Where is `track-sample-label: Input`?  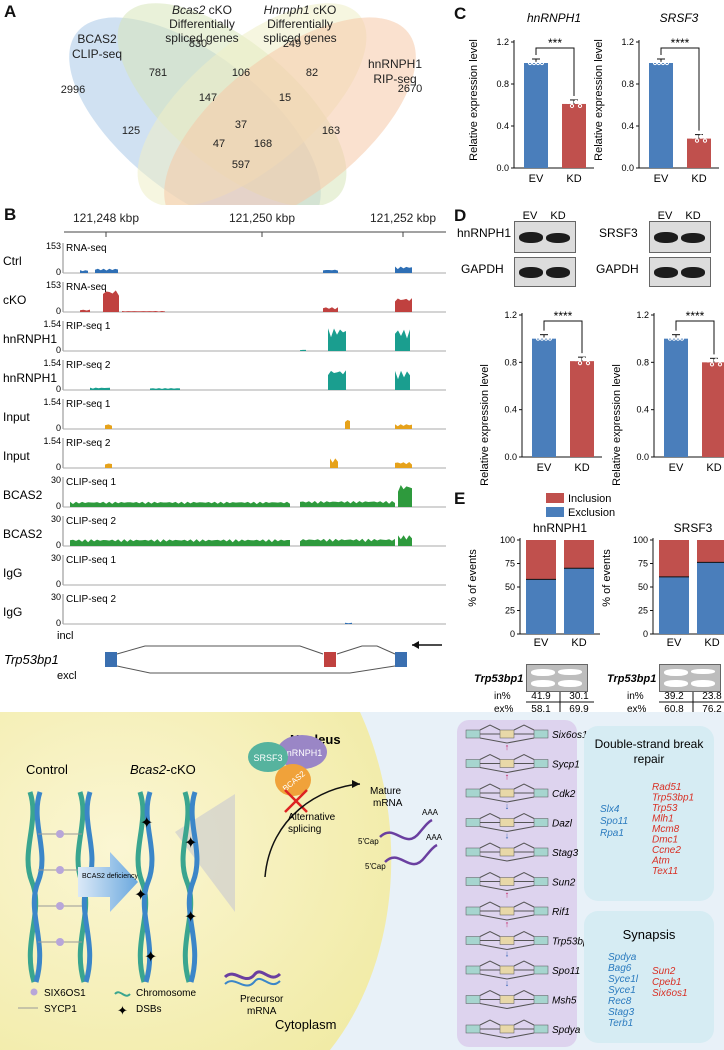
track-sample-label: Input is located at coordinates (16, 417).